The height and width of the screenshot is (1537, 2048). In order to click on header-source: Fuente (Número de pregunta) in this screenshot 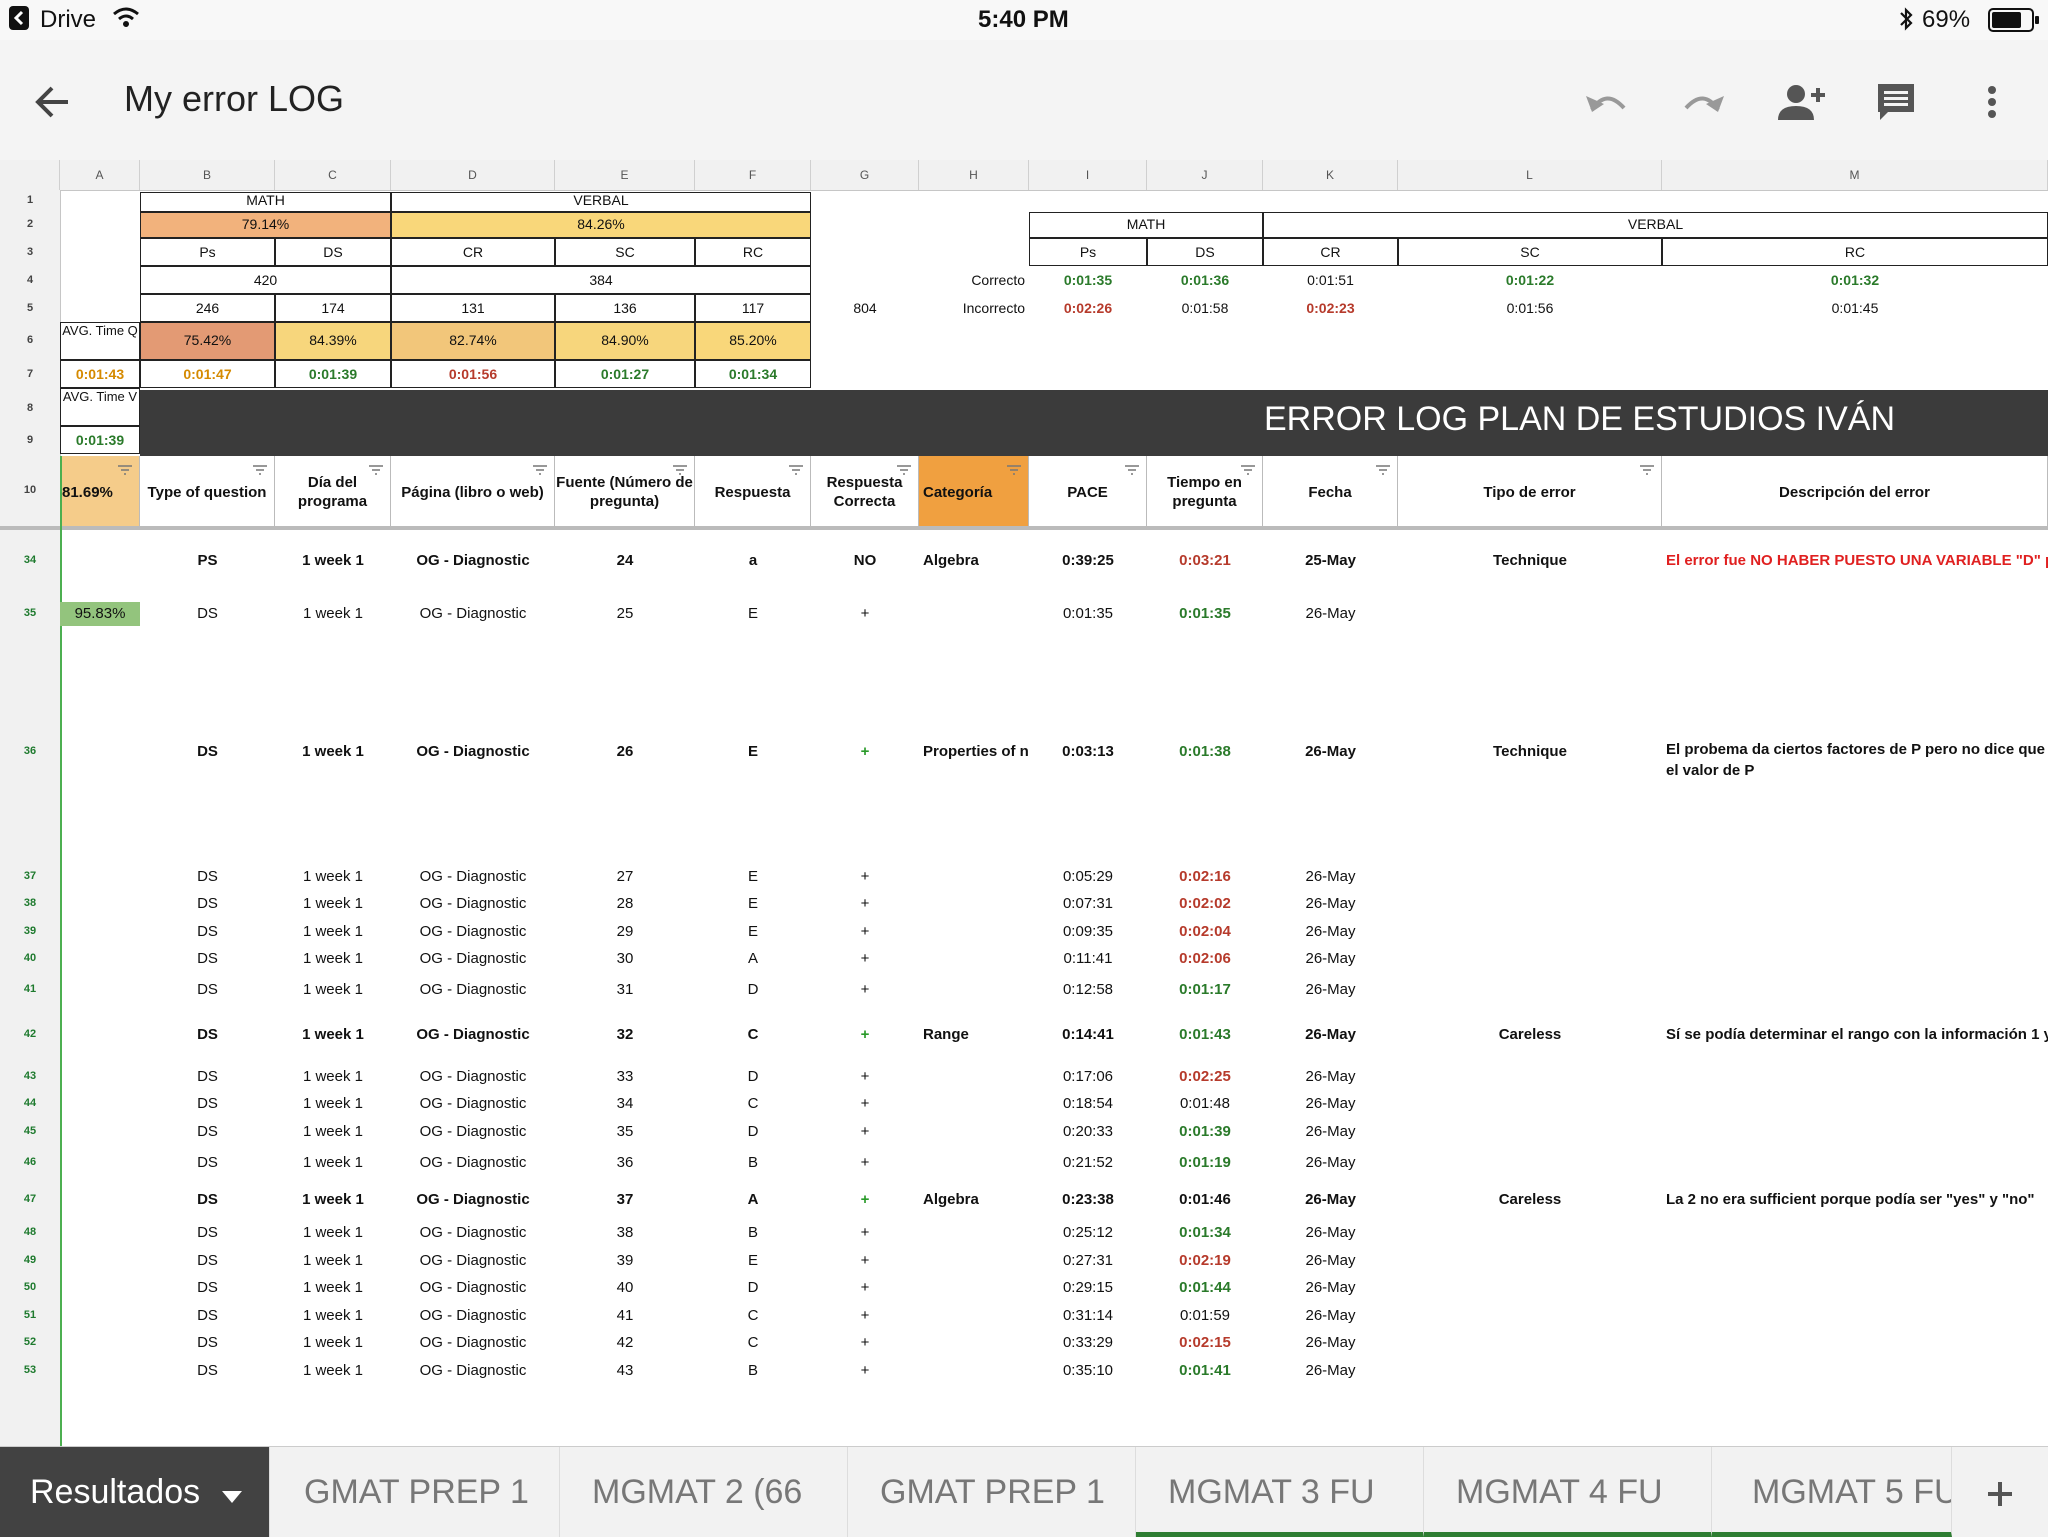, I will do `click(625, 492)`.